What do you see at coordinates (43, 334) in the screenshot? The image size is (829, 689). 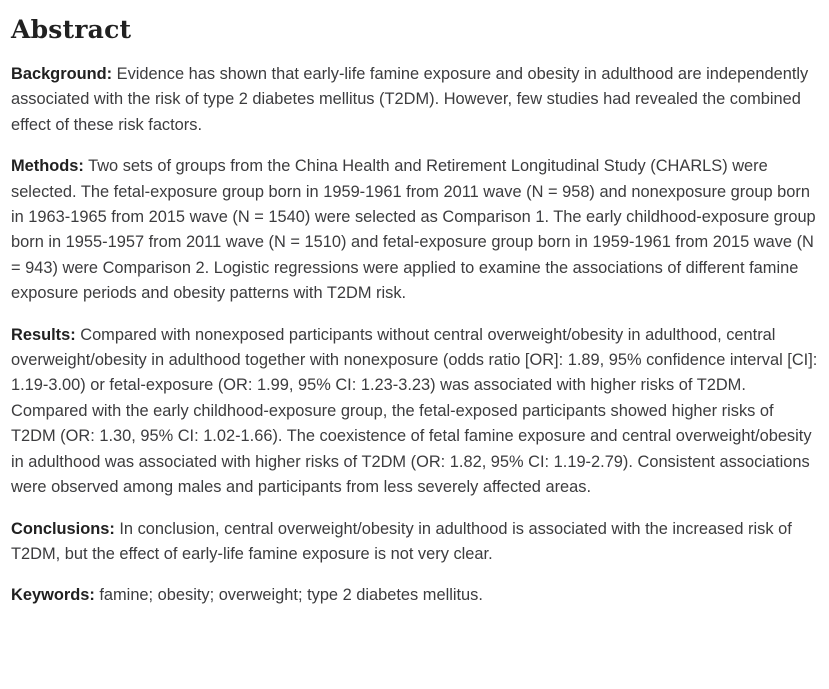 I see `results-label: Results:` at bounding box center [43, 334].